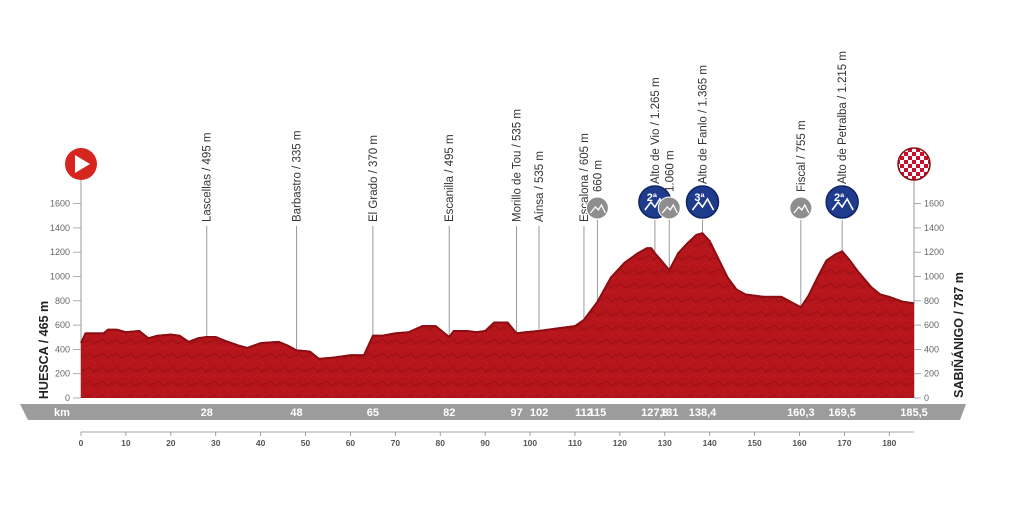 This screenshot has height=507, width=1024. Describe the element at coordinates (81, 443) in the screenshot. I see `x-tick-label: 0` at that location.